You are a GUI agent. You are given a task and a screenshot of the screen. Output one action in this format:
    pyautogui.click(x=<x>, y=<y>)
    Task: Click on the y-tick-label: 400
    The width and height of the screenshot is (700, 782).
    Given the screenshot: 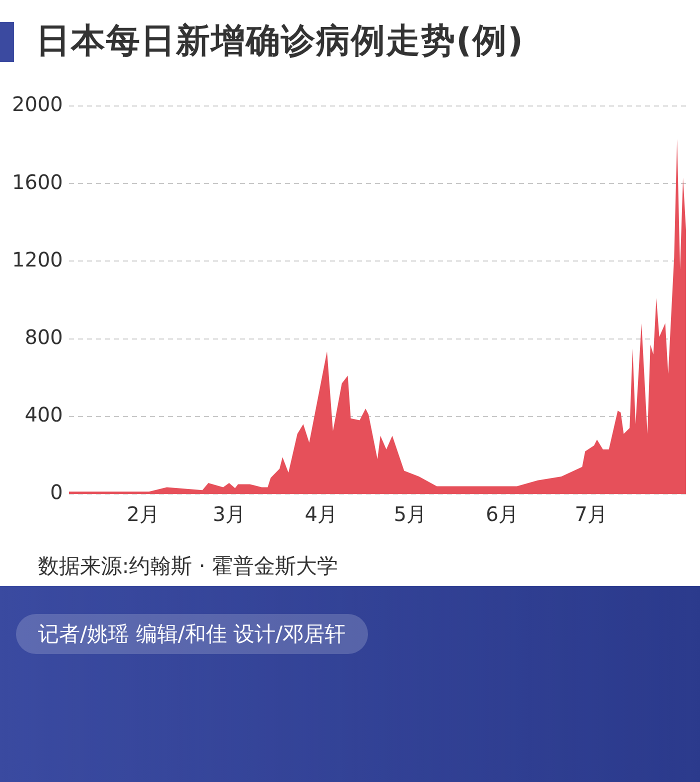 What is the action you would take?
    pyautogui.click(x=43, y=414)
    